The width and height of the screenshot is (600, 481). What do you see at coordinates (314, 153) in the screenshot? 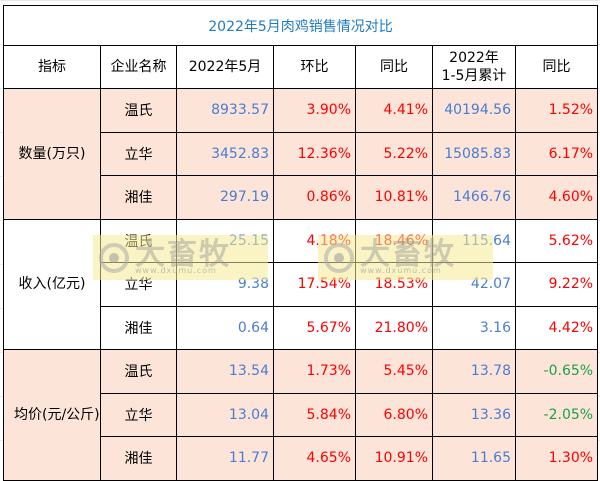
I see `mom-value: 12.36%` at bounding box center [314, 153].